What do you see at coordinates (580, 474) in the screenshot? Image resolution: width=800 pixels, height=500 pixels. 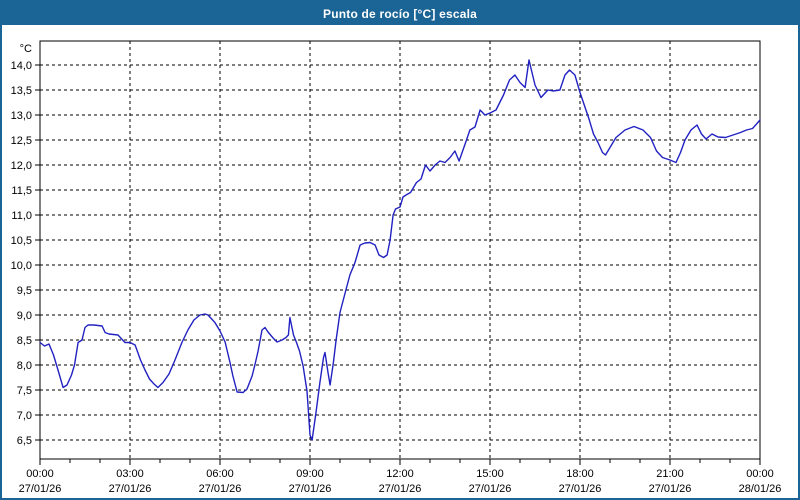 I see `x-axis-time-label: 18:00` at bounding box center [580, 474].